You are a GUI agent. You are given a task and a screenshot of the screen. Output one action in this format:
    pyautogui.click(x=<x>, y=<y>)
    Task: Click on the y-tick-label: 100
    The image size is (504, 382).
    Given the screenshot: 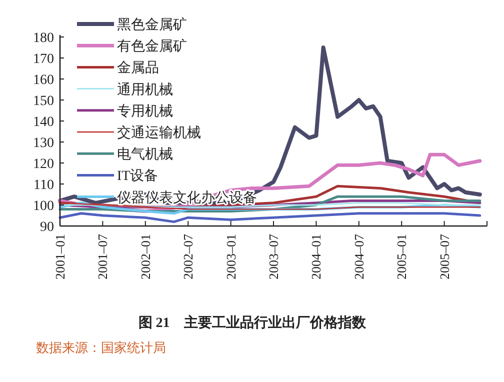 What is the action you would take?
    pyautogui.click(x=43, y=206)
    